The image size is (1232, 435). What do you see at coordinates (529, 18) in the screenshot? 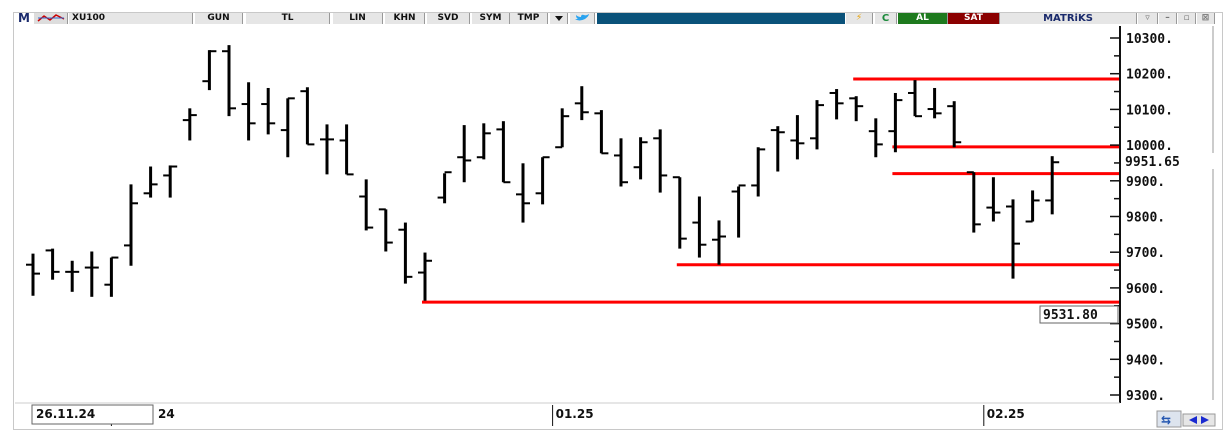
I see `tmp-button: TMP` at bounding box center [529, 18].